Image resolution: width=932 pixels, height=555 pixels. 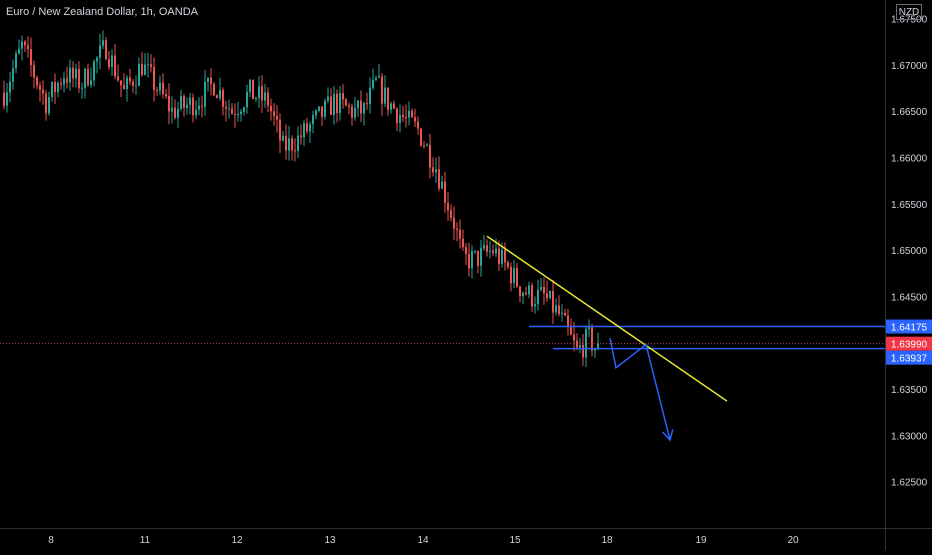 I want to click on resistance-price-tag-bg, so click(x=909, y=326).